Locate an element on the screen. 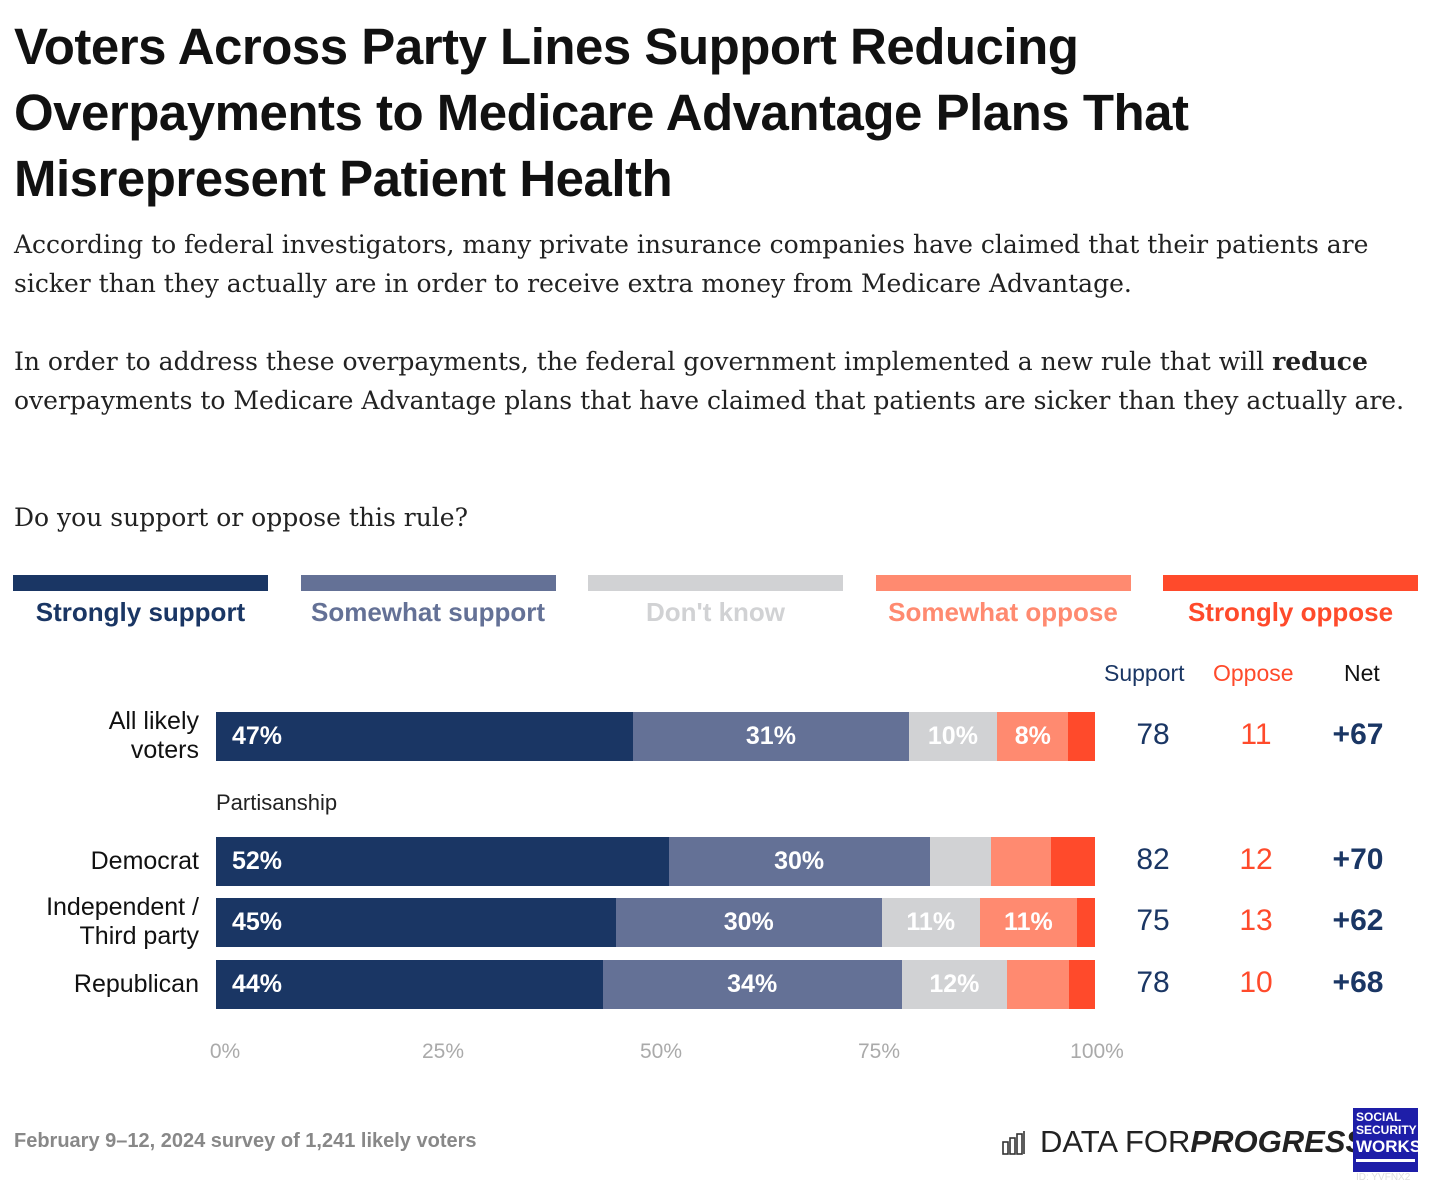  bar-segment-strongly-support: 52% is located at coordinates (442, 861).